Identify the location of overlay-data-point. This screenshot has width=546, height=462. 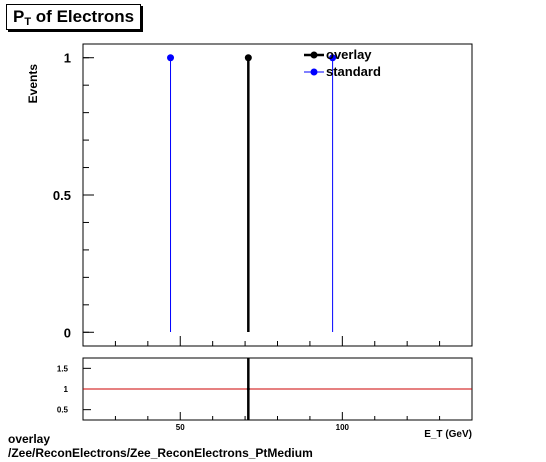
(248, 58).